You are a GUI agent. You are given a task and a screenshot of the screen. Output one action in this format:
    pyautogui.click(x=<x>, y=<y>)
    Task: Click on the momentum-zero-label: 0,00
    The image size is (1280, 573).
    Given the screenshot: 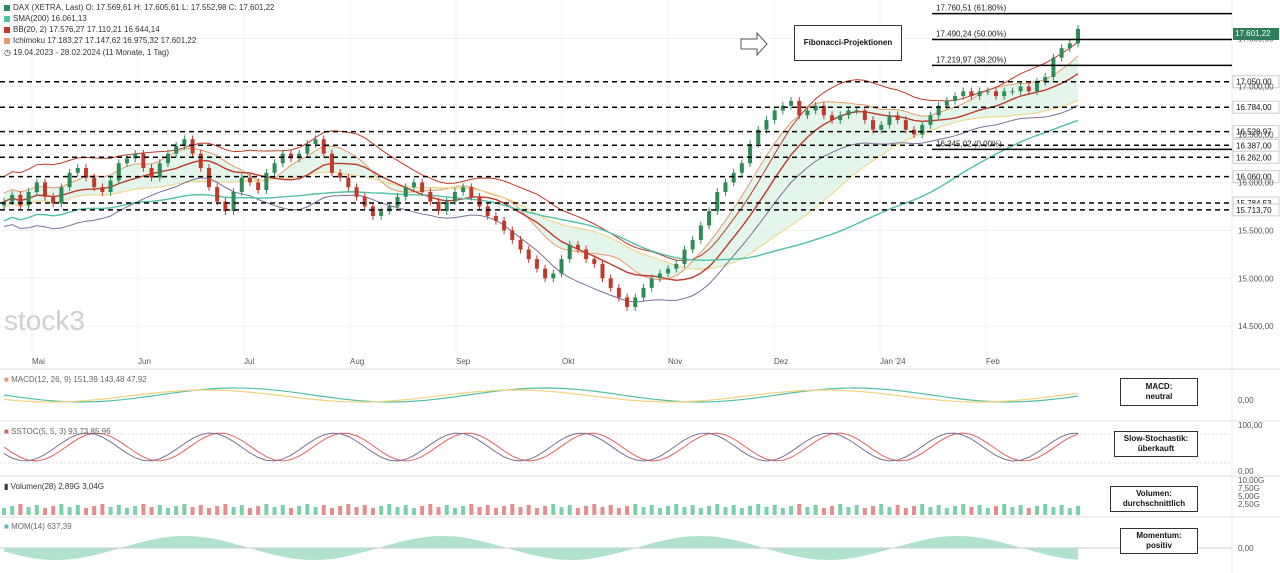 What is the action you would take?
    pyautogui.click(x=1246, y=548)
    